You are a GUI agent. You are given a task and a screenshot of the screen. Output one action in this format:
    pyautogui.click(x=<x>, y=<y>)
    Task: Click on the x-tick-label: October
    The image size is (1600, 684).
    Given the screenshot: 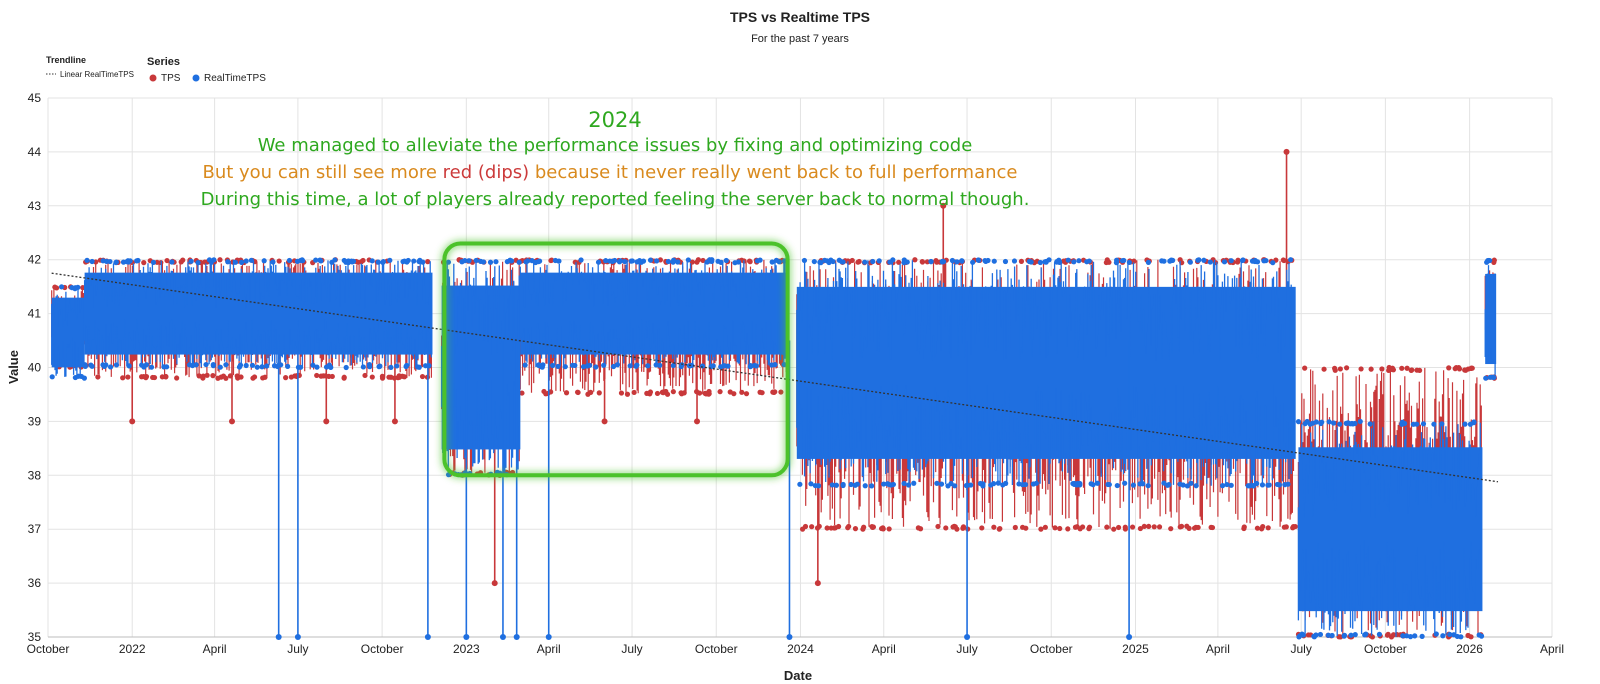 What is the action you would take?
    pyautogui.click(x=1385, y=649)
    